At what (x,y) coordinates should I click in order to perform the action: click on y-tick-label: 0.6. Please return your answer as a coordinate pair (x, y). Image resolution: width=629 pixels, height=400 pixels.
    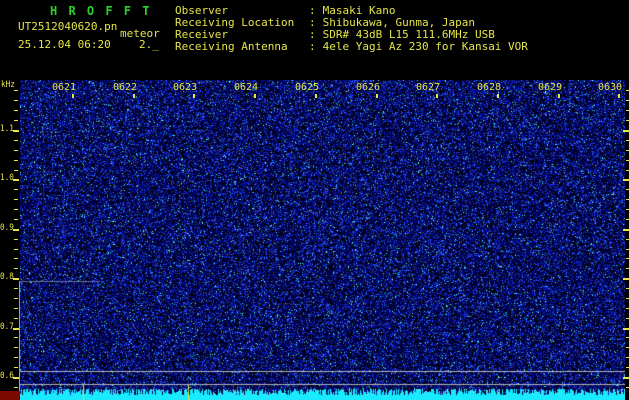
    Looking at the image, I should click on (7, 376).